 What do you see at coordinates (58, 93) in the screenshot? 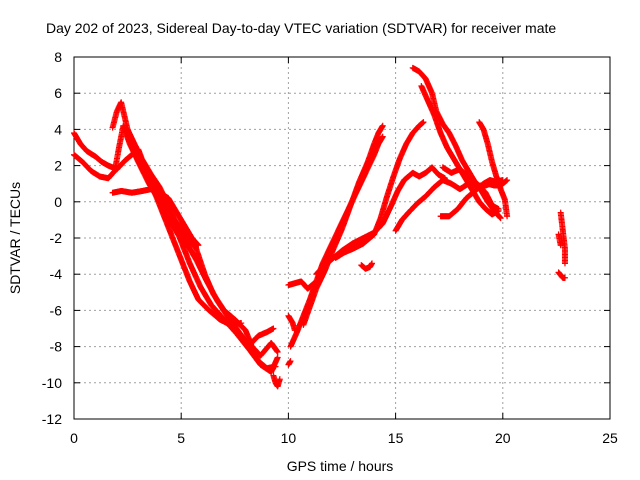
I see `y-tick-label: 6` at bounding box center [58, 93].